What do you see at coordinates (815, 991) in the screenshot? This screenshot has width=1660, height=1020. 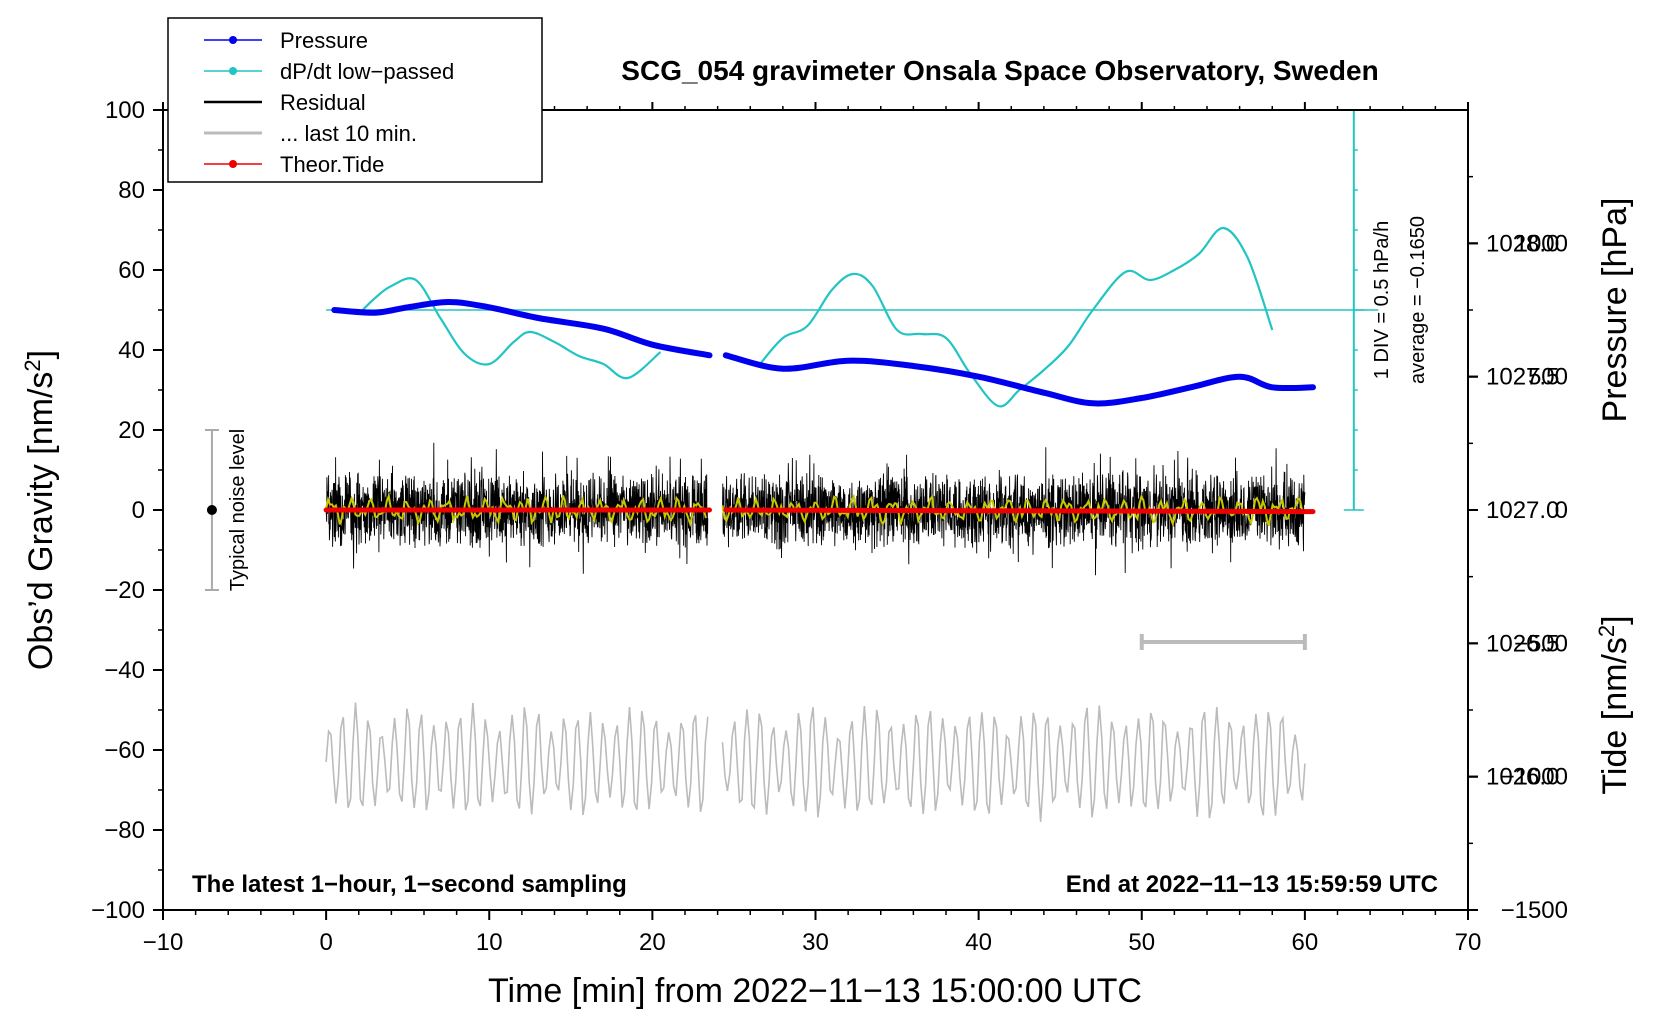 I see `x-axis-title: Time [min] from 2022−11−13 15:00:00 UTC` at bounding box center [815, 991].